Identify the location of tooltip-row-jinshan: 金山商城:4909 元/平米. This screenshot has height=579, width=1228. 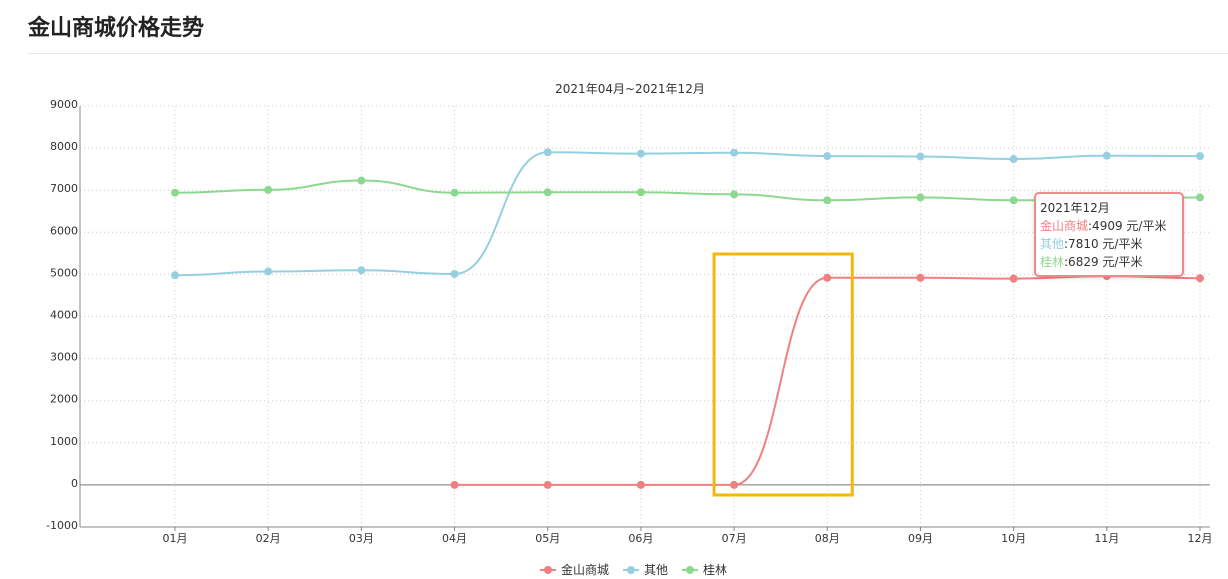
(1109, 226).